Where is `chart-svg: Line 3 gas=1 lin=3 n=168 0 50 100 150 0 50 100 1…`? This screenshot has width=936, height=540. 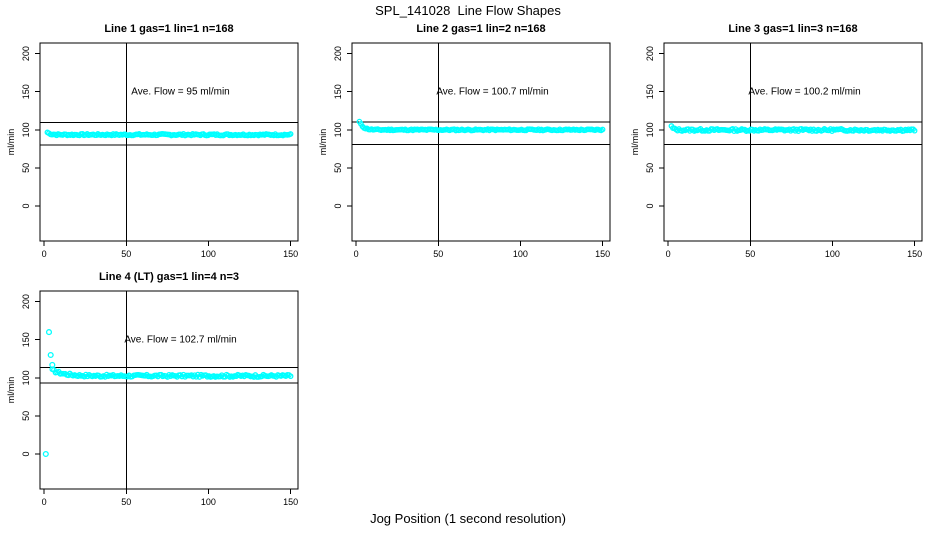 chart-svg: Line 3 gas=1 lin=3 n=168 0 50 100 150 0 50 100 1… is located at coordinates (776, 141).